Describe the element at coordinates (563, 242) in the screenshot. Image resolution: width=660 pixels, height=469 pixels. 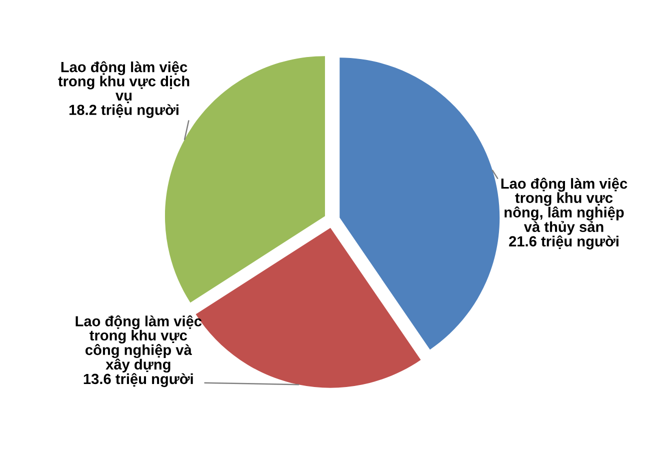
I see `data-label: 21.6 triệu người` at that location.